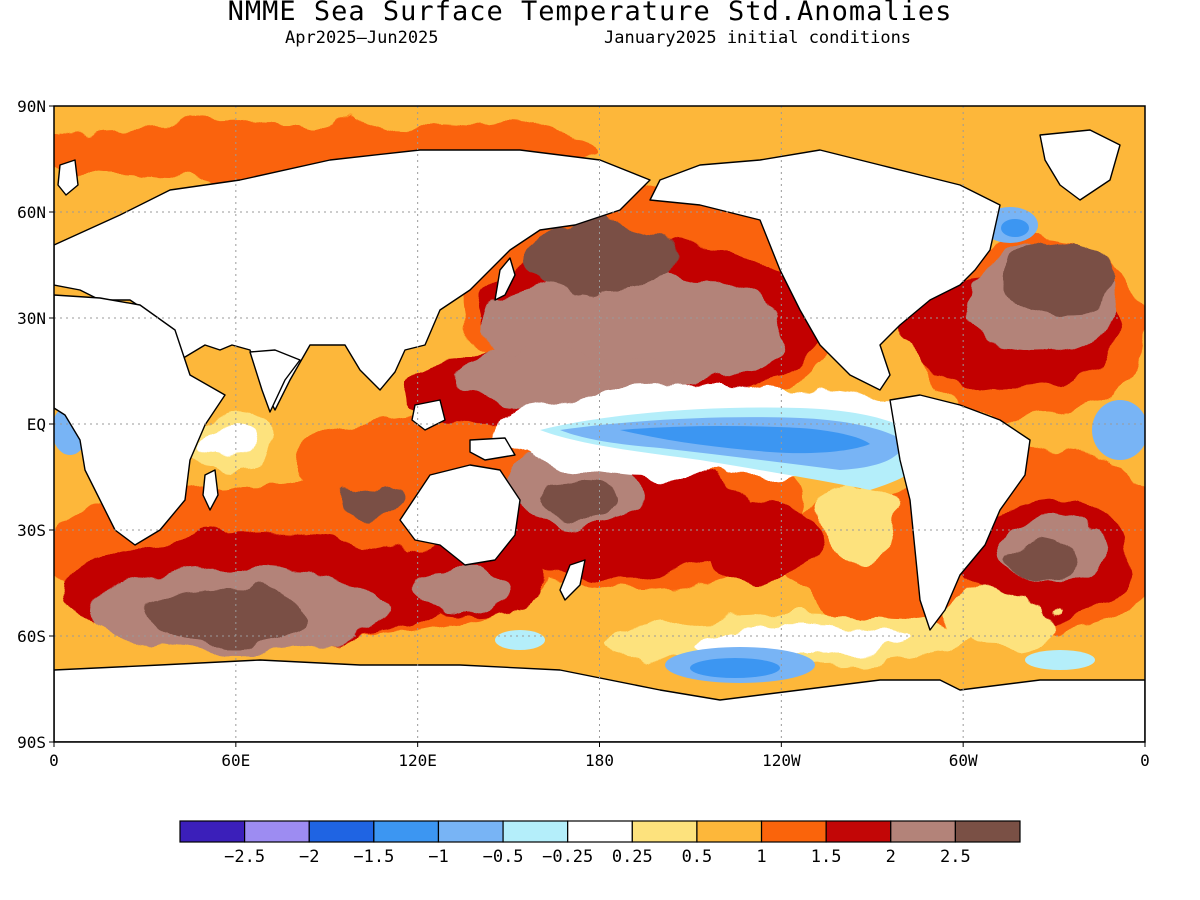  I want to click on japan, so click(505, 279).